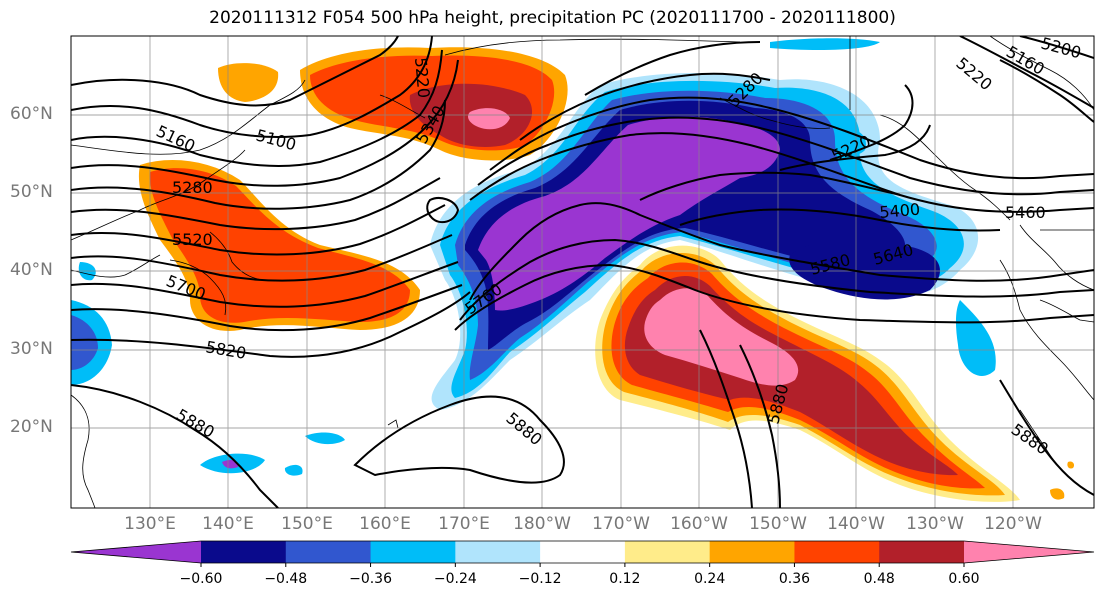 The image size is (1105, 601). I want to click on lon-label: 130°W, so click(935, 524).